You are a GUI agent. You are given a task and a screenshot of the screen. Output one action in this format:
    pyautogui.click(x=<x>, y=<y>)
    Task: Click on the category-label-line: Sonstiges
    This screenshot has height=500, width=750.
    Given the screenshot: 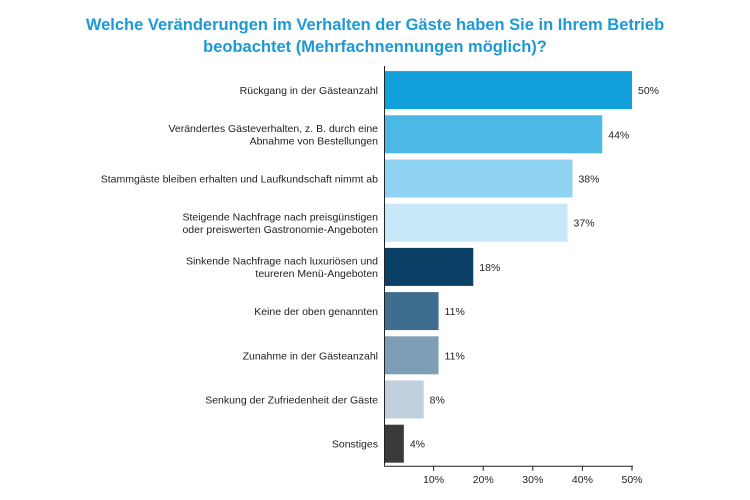 What is the action you would take?
    pyautogui.click(x=355, y=445)
    